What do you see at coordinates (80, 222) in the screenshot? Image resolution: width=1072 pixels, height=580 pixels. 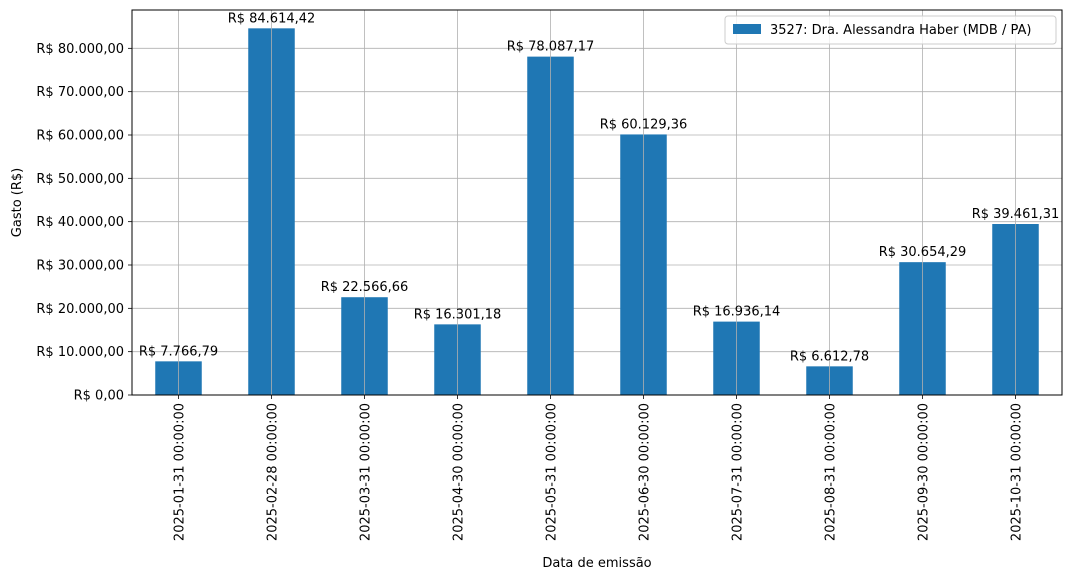 I see `y-tick-label: R$ 40.000,00` at bounding box center [80, 222].